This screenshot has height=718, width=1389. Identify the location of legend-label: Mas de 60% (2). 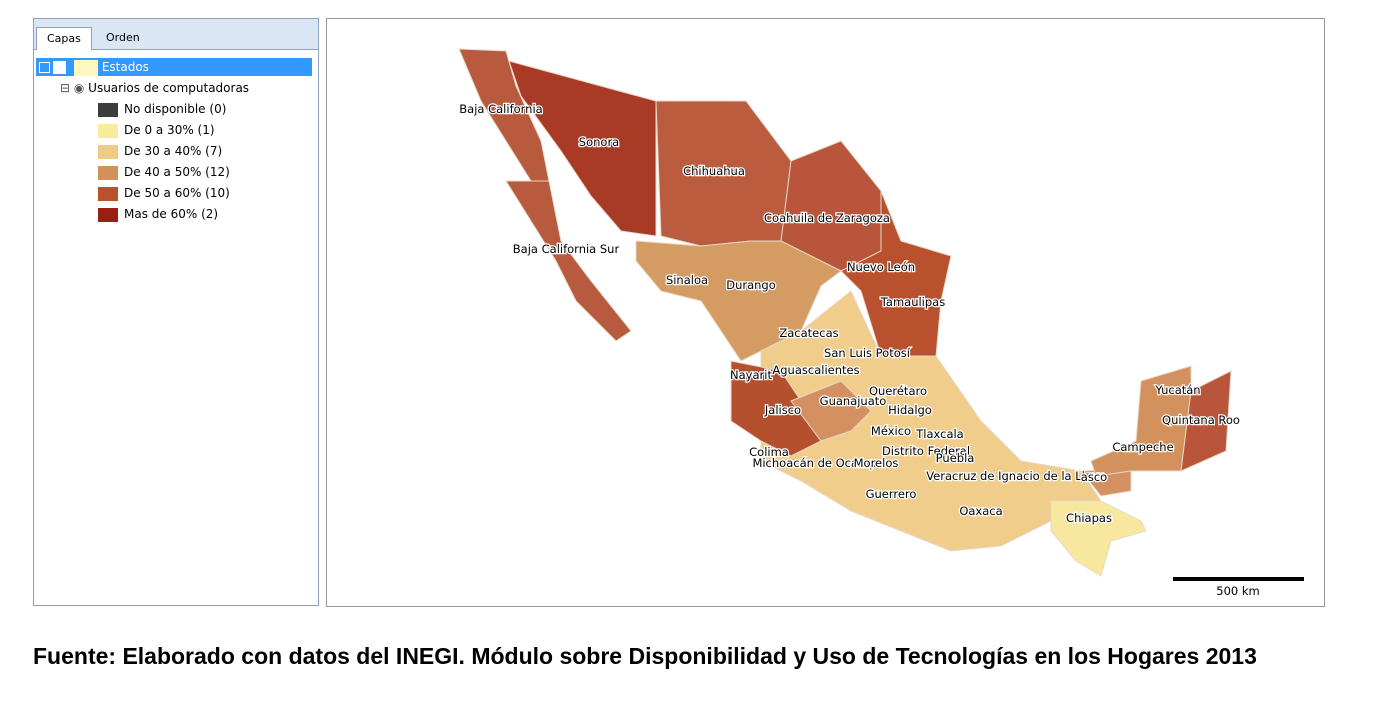
(171, 214).